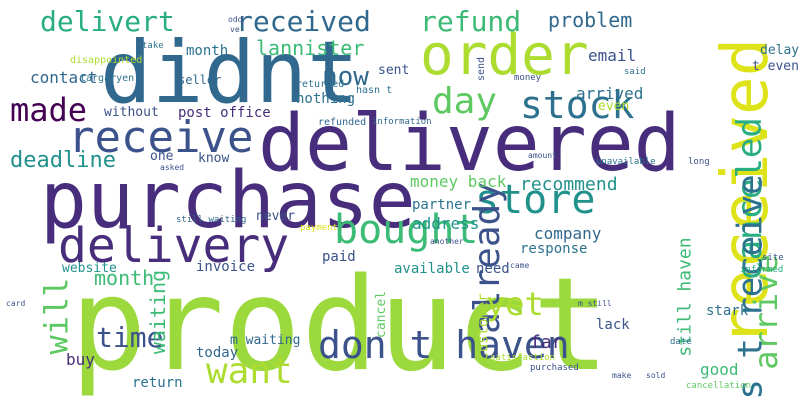 Image resolution: width=800 pixels, height=400 pixels. I want to click on word-today: today, so click(217, 353).